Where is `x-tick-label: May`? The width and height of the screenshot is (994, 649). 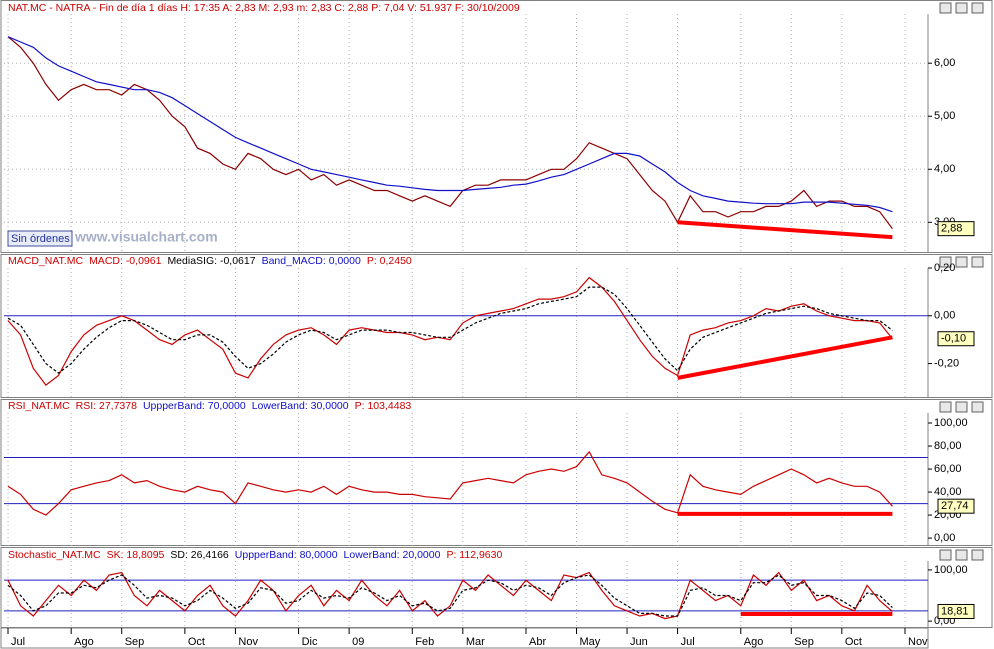 x-tick-label: May is located at coordinates (590, 642).